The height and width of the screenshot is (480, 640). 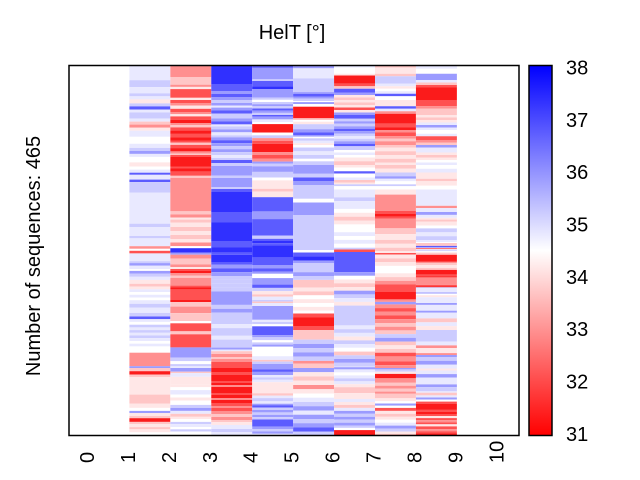 What do you see at coordinates (129, 457) in the screenshot?
I see `svg-text: 1` at bounding box center [129, 457].